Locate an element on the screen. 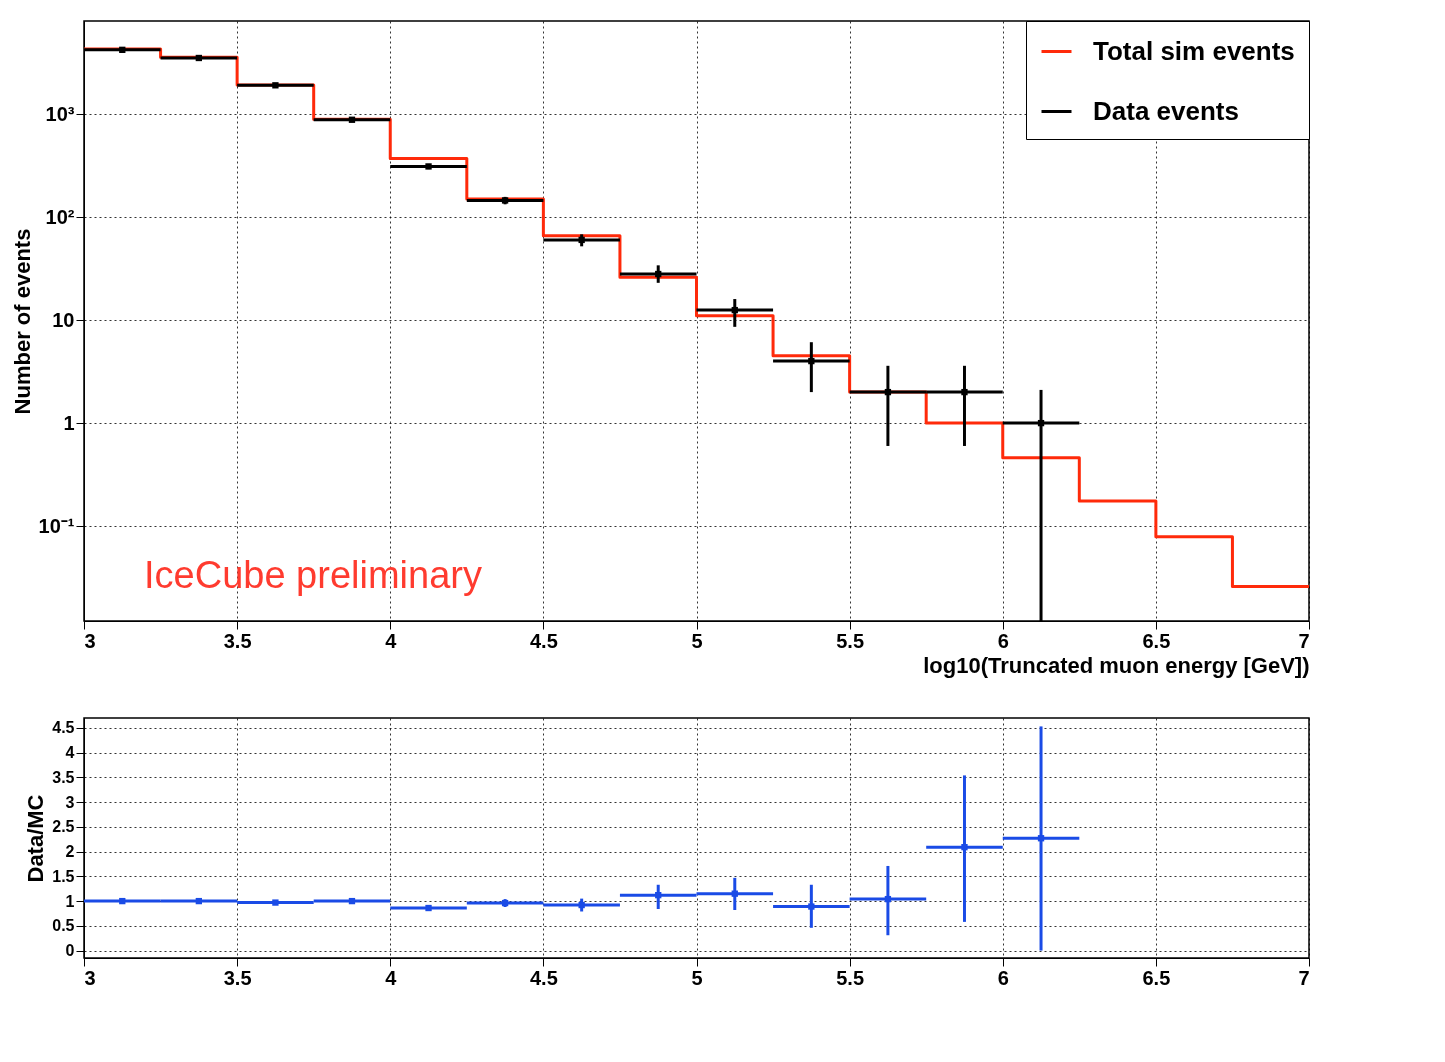 The width and height of the screenshot is (1445, 1062). legend-label: Total sim events is located at coordinates (1194, 50).